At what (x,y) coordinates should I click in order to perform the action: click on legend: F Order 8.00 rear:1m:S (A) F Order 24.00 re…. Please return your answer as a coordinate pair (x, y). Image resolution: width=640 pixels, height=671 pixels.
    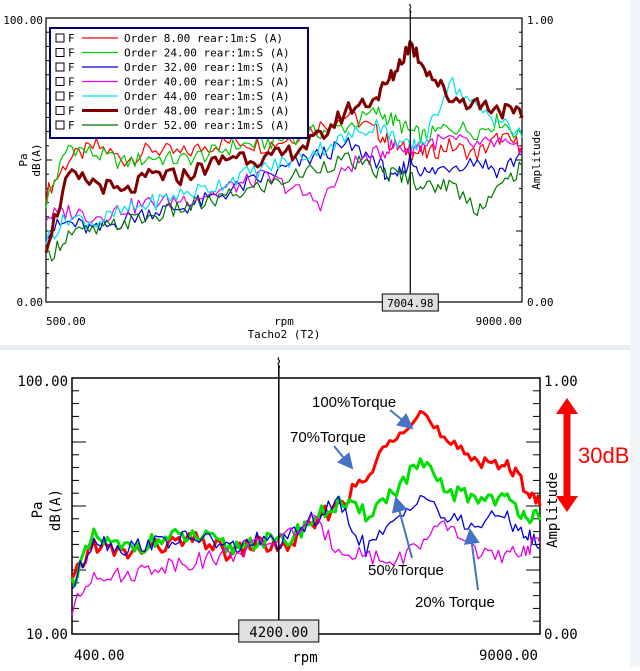
    Looking at the image, I should click on (179, 83).